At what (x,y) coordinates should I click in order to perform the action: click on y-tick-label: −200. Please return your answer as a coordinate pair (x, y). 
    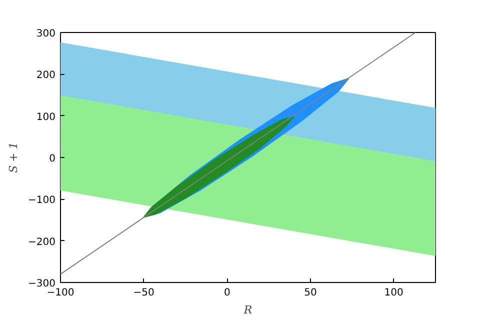
    Looking at the image, I should click on (42, 242).